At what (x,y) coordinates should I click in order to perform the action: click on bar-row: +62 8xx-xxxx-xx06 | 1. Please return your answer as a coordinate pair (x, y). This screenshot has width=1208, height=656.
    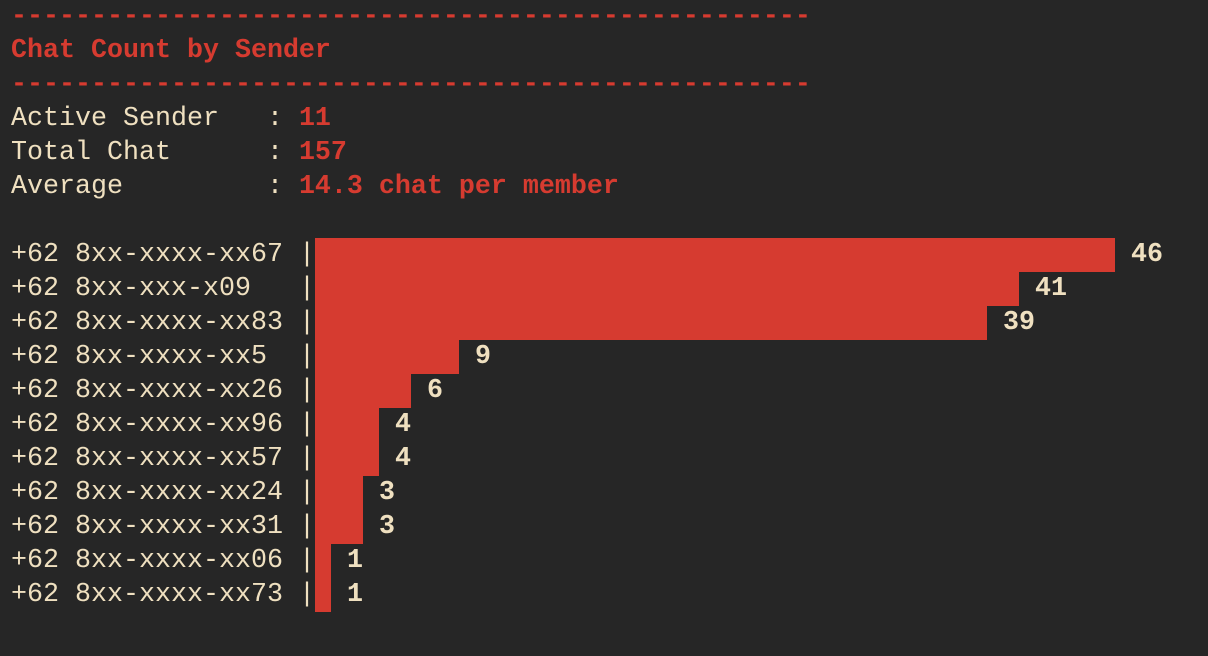
    Looking at the image, I should click on (411, 561).